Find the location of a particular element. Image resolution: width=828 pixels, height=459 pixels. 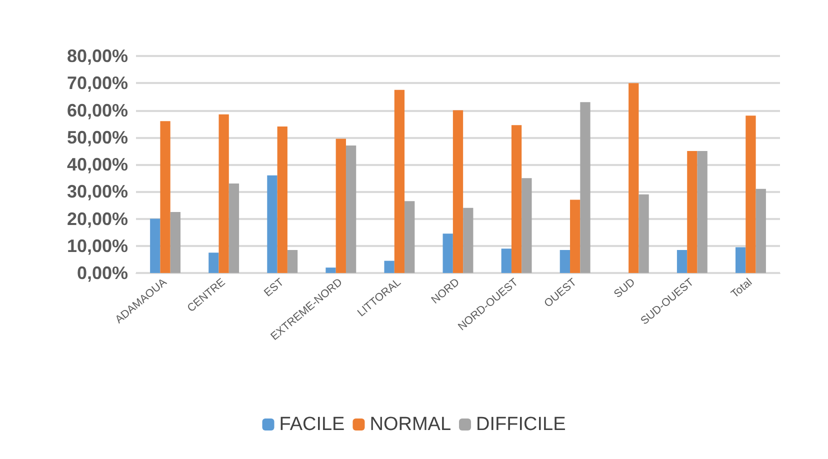

y-tick-label: 50,00% is located at coordinates (97, 137).